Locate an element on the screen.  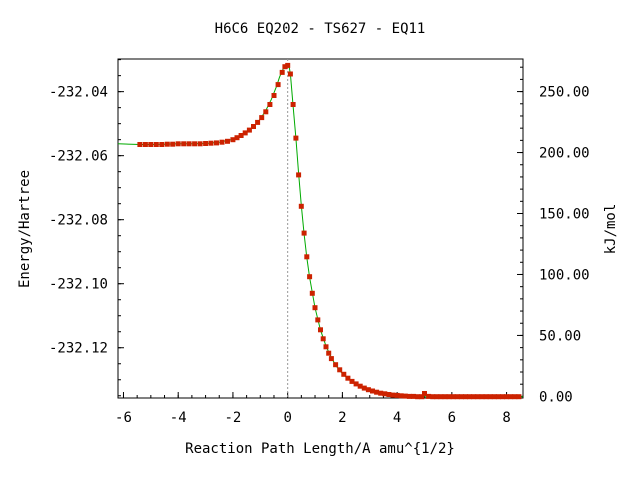
y-tick-label: -232.12 is located at coordinates (78, 349).